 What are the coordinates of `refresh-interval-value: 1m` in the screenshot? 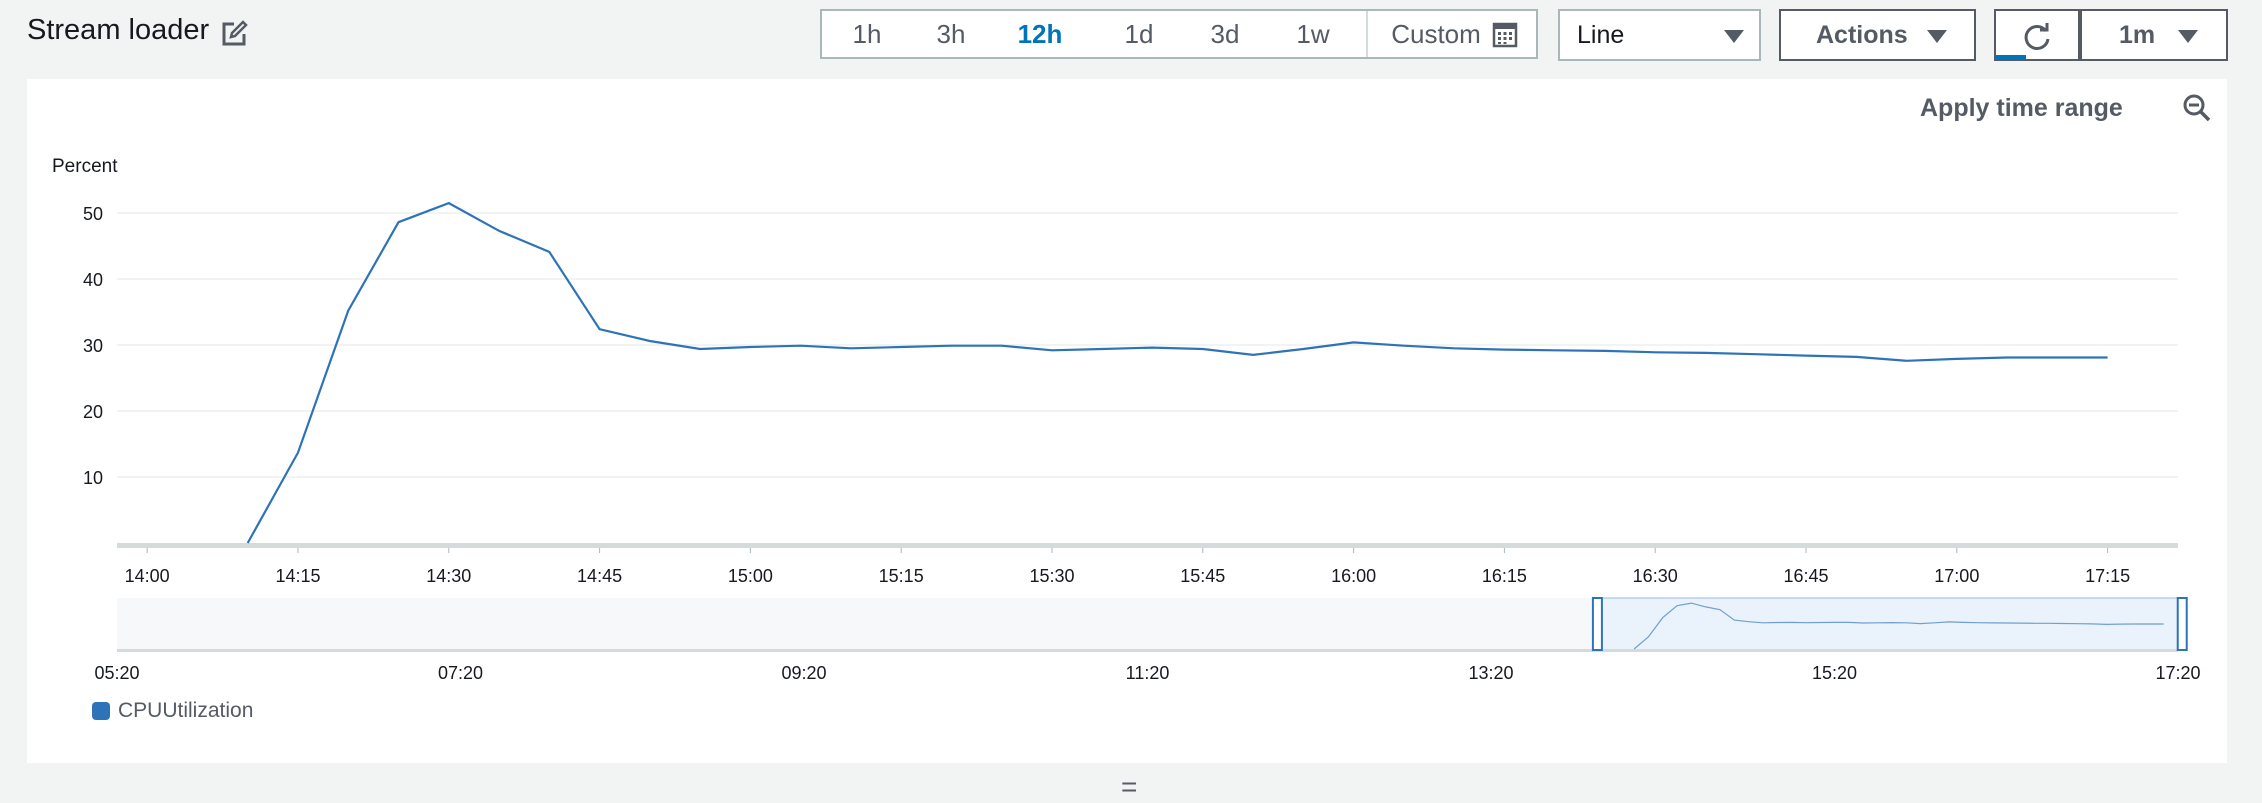 It's located at (2137, 35).